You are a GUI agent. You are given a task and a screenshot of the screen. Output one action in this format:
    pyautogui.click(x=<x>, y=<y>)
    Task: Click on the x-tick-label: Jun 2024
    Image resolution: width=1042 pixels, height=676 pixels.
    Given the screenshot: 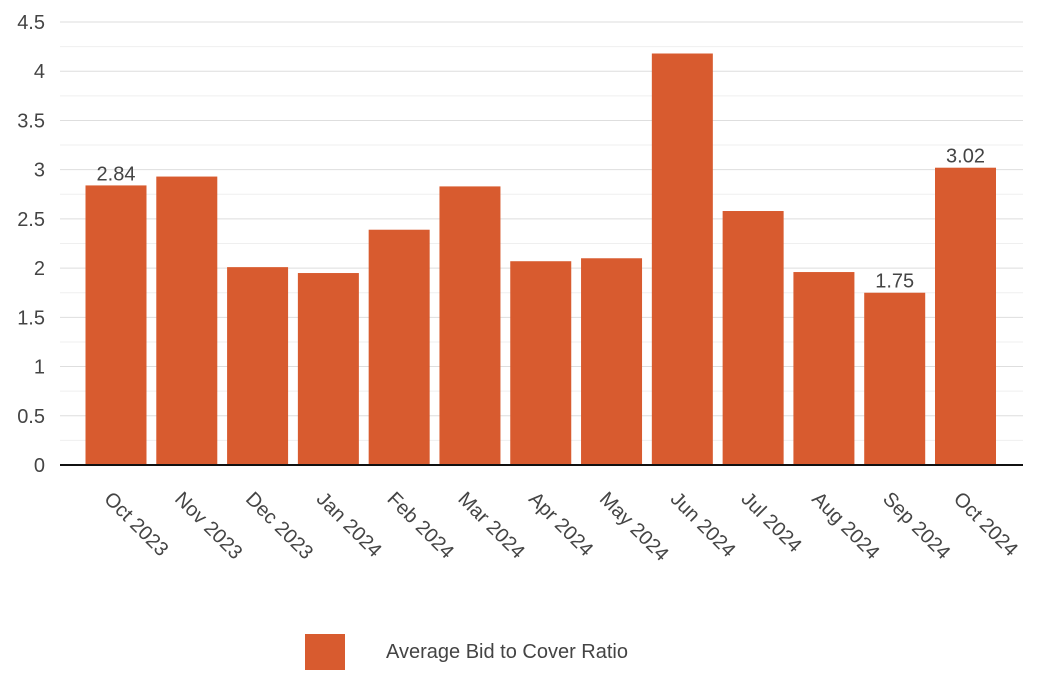 What is the action you would take?
    pyautogui.click(x=703, y=525)
    